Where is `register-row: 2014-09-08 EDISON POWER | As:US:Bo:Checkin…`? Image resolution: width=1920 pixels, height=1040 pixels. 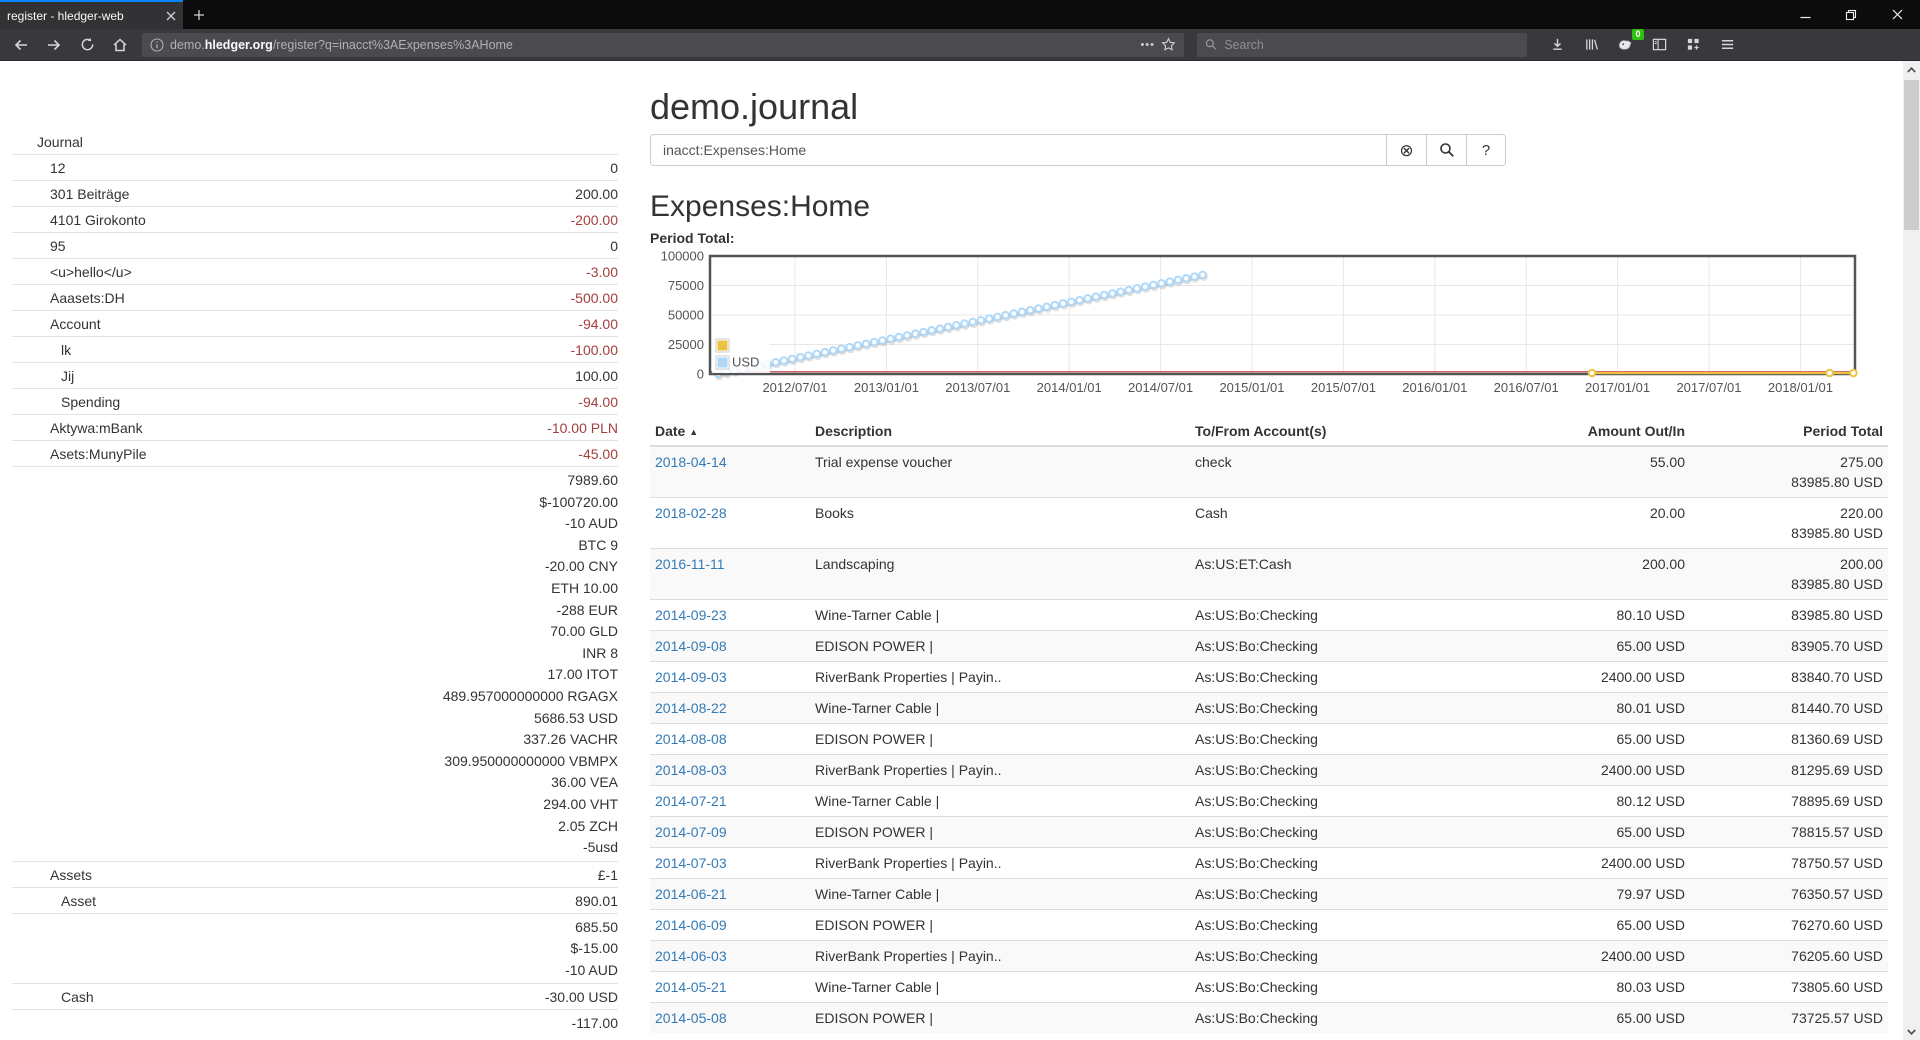 register-row: 2014-09-08 EDISON POWER | As:US:Bo:Checkin… is located at coordinates (1269, 646).